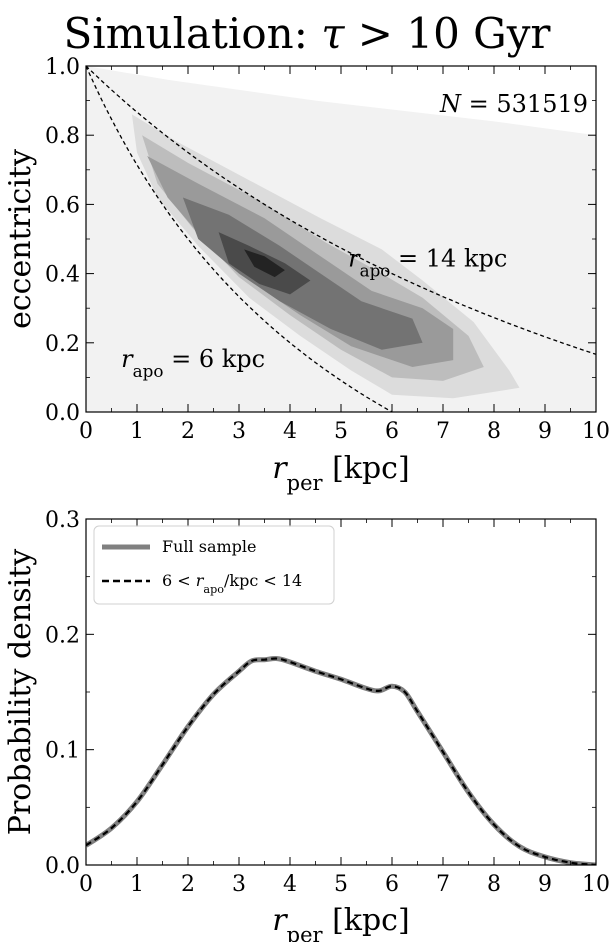  I want to click on legend-label-0: Full sample, so click(209, 546).